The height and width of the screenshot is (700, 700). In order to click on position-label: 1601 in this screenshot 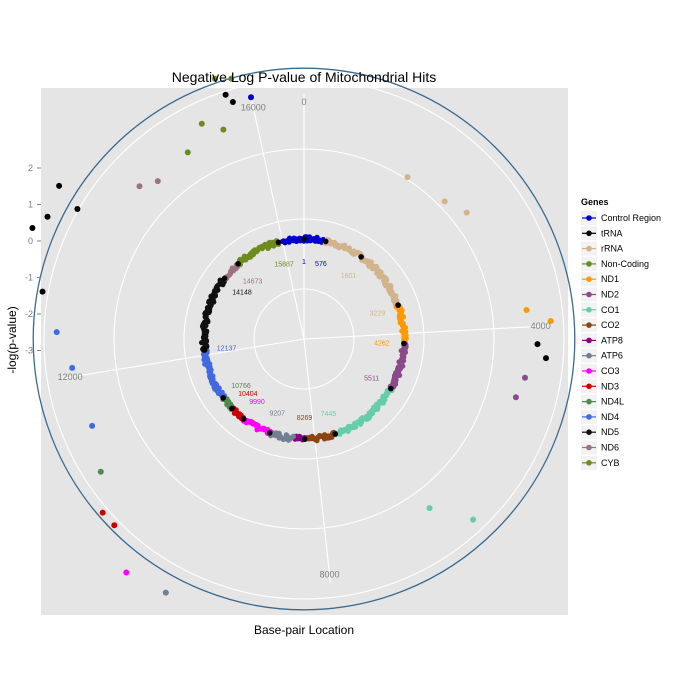, I will do `click(349, 276)`.